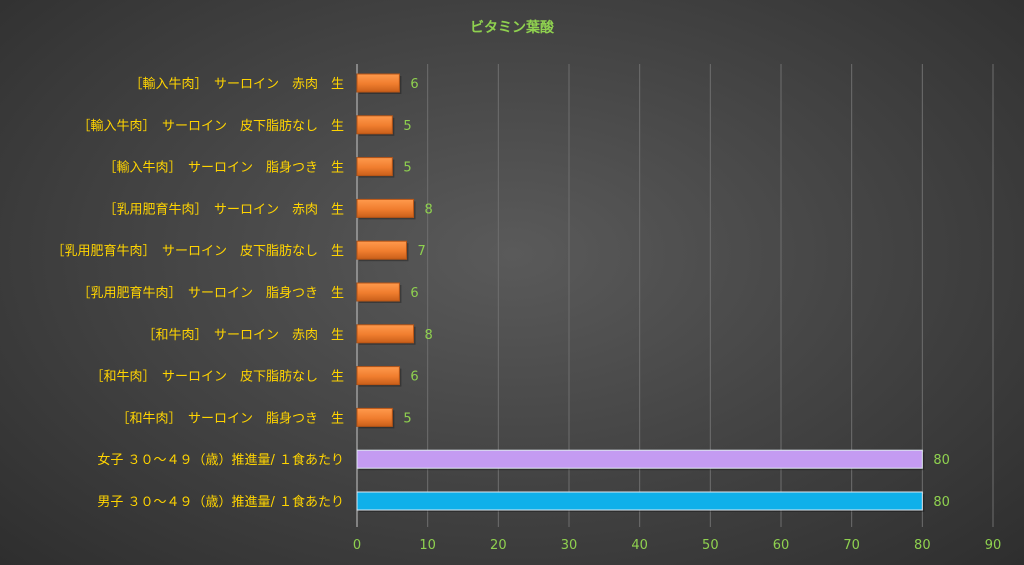  Describe the element at coordinates (220, 460) in the screenshot. I see `category-label: 女子 ３０～４９（歳）推進量/ １食あたり` at that location.